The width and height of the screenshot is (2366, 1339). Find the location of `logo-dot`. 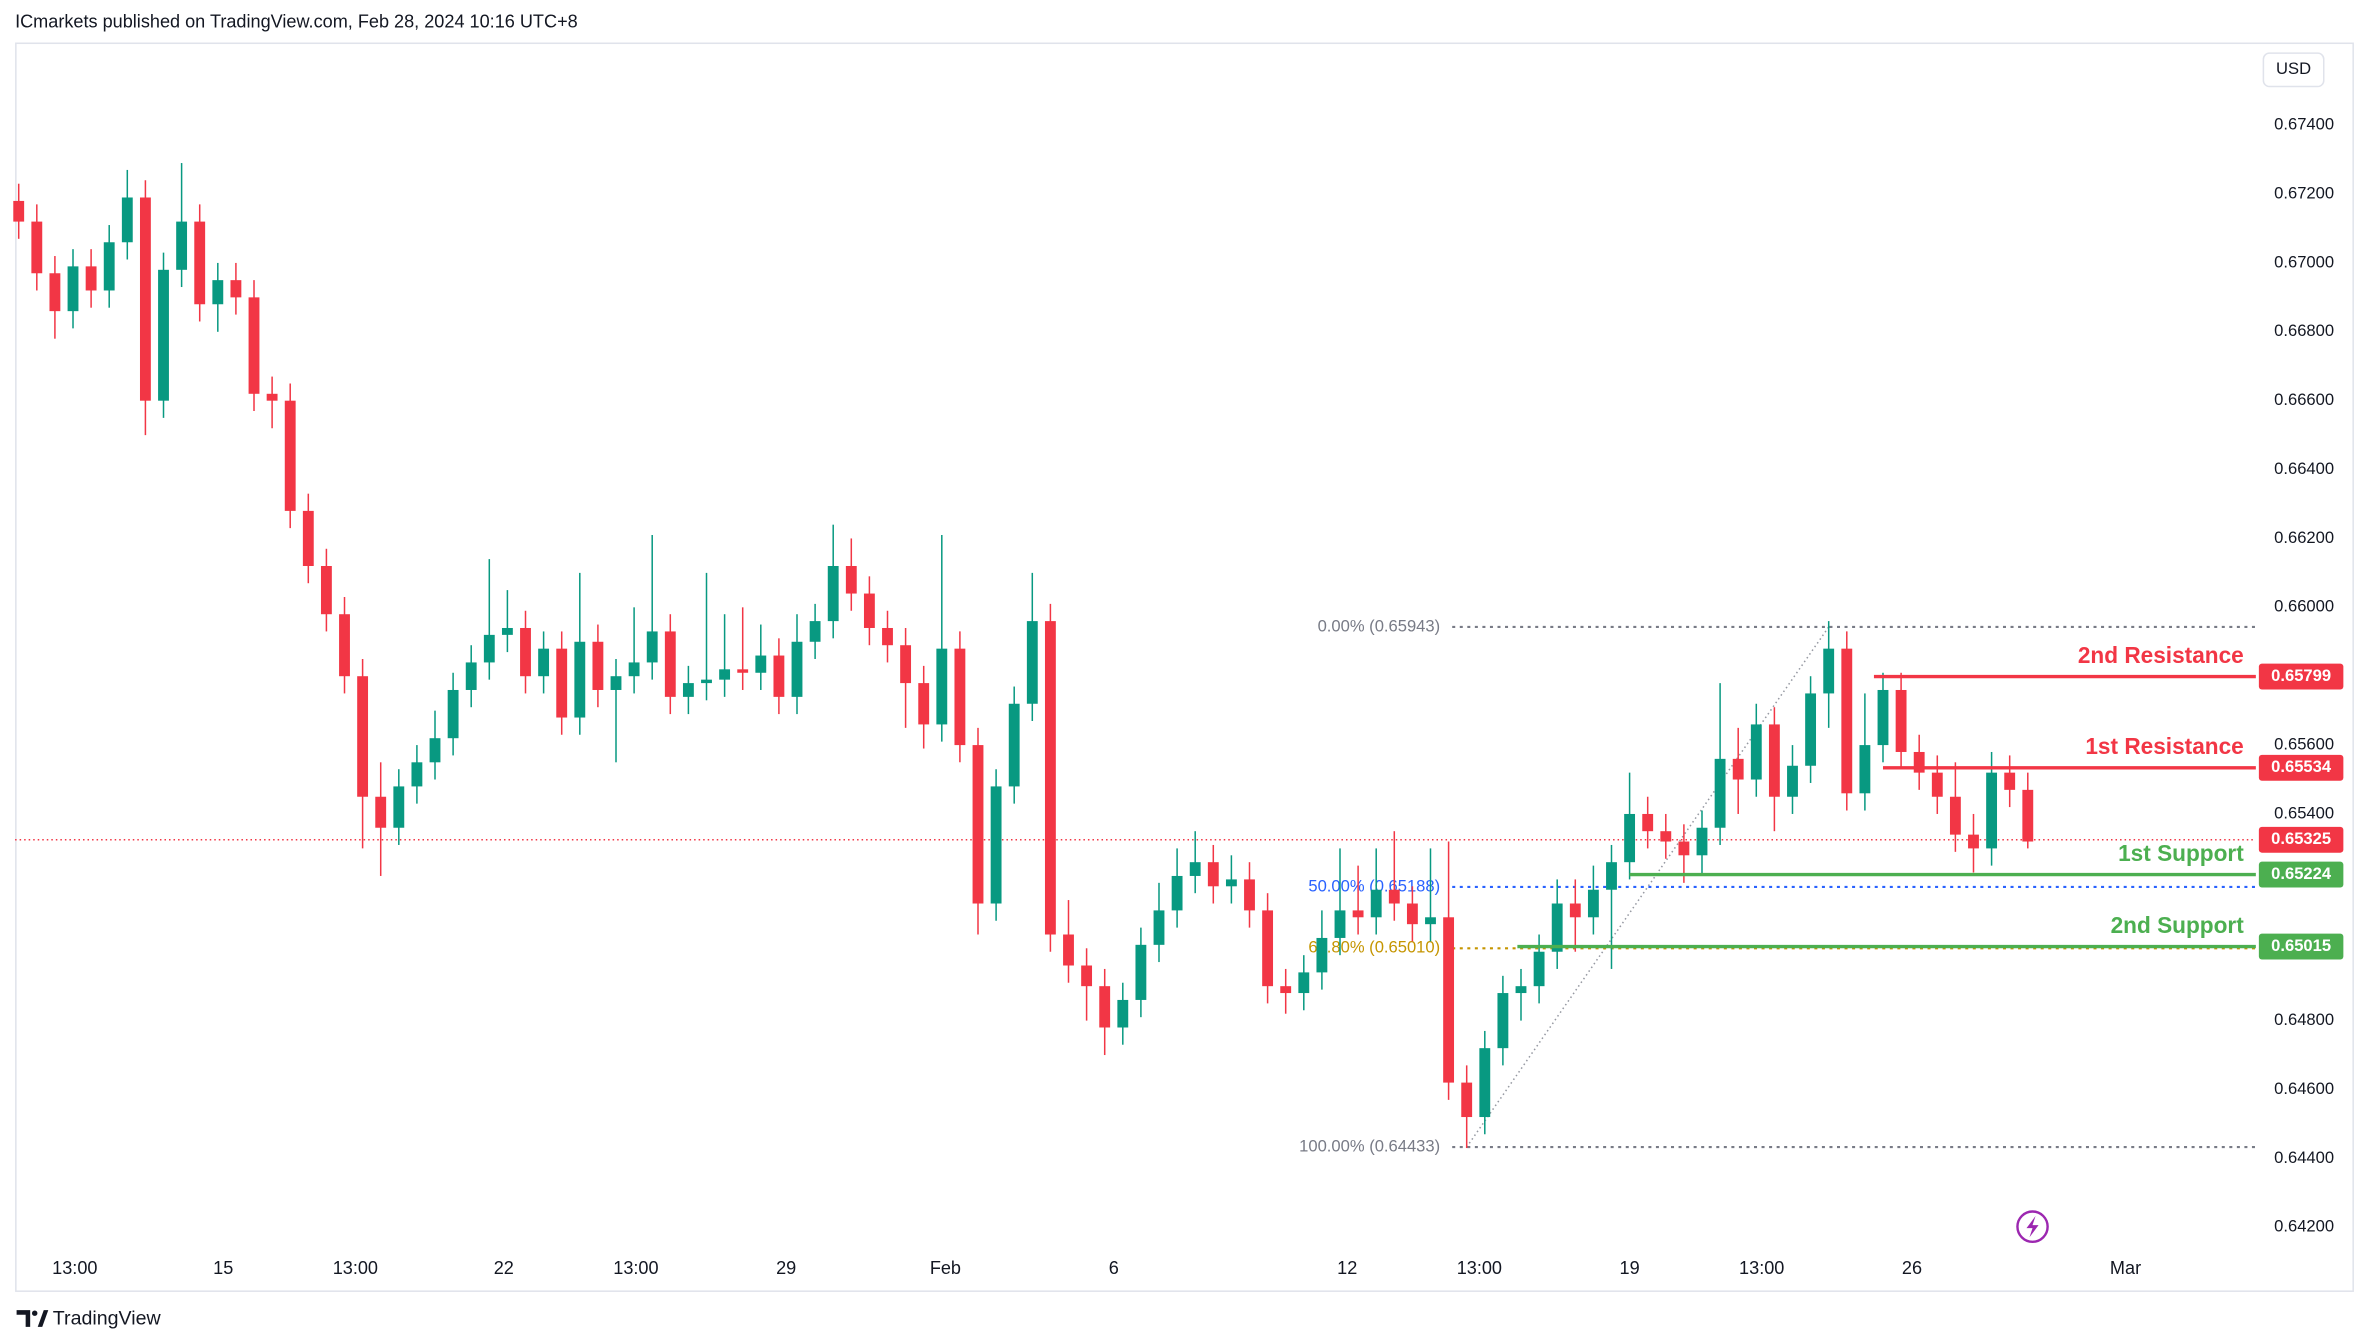

logo-dot is located at coordinates (34, 1313).